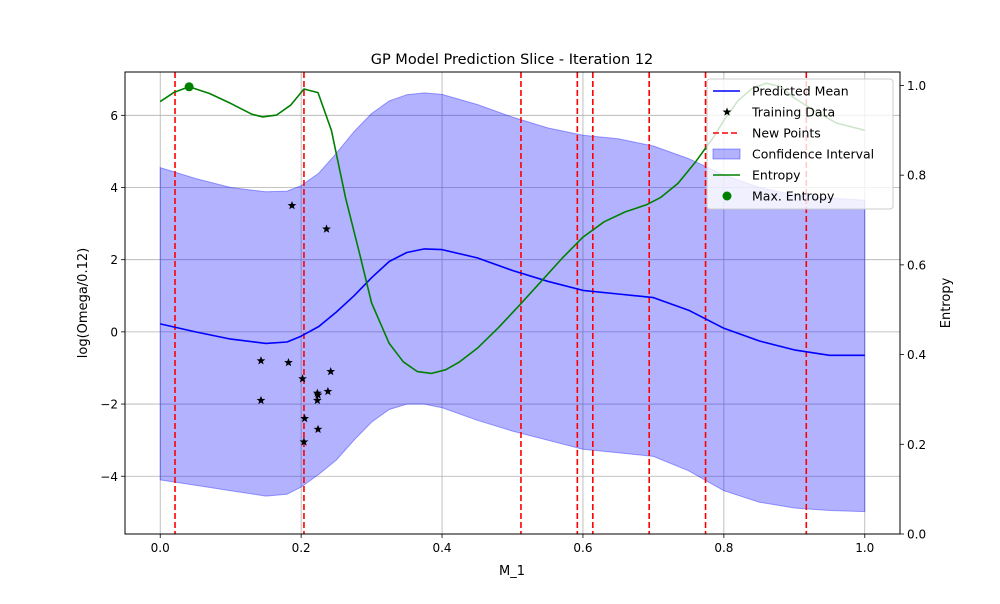  I want to click on legend-entry: Entropy, so click(757, 175).